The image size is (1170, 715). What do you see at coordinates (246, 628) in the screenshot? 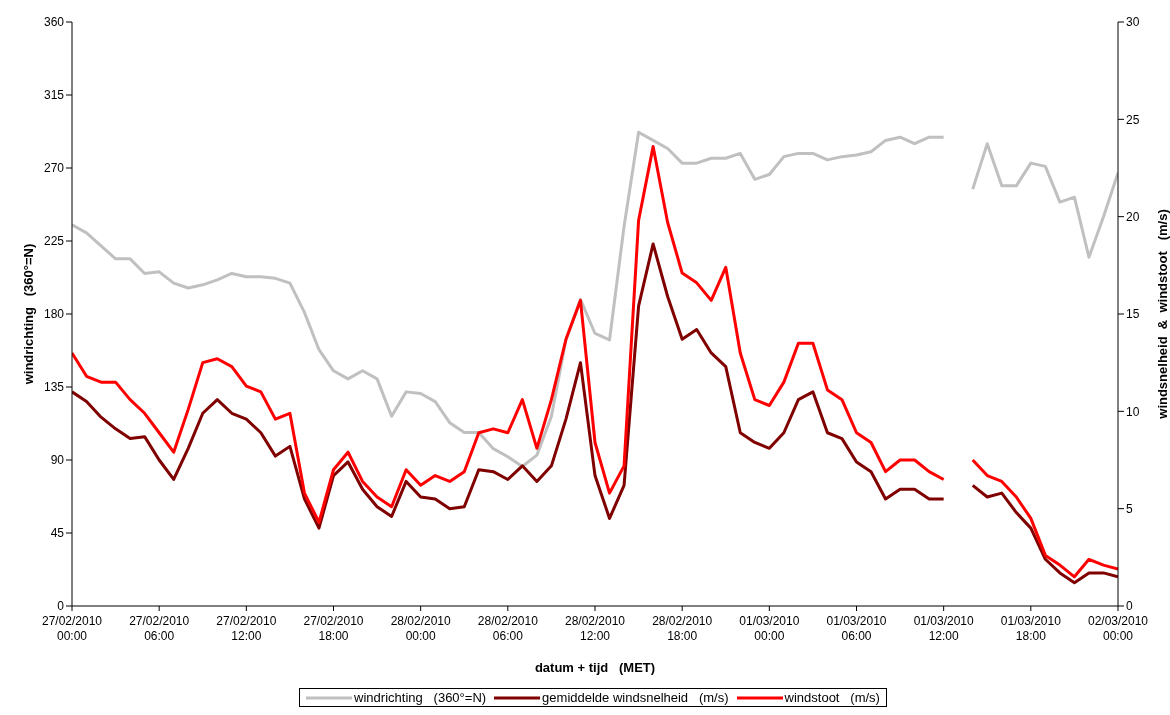
I see `x-tick-label: 27/02/2010 12:00` at bounding box center [246, 628].